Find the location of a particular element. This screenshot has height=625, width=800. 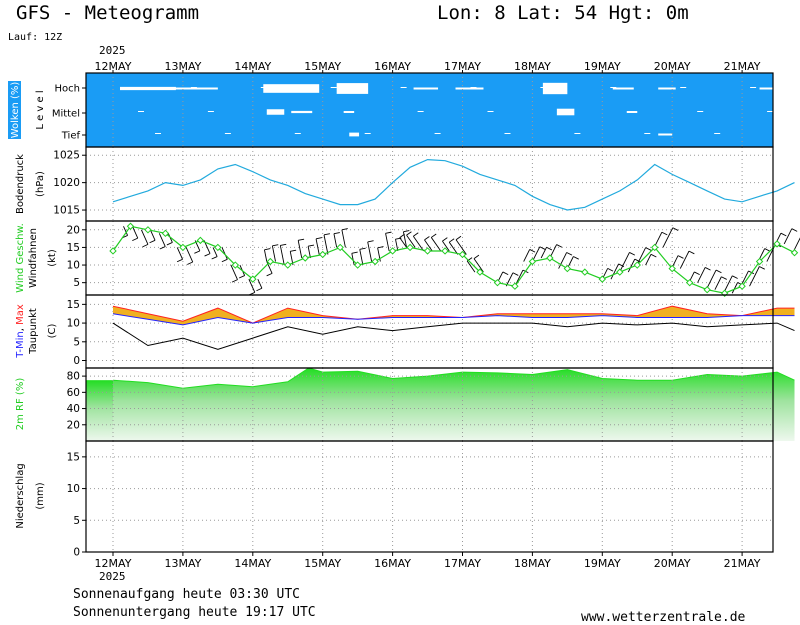

y-axis-unit: (kt) is located at coordinates (52, 258).